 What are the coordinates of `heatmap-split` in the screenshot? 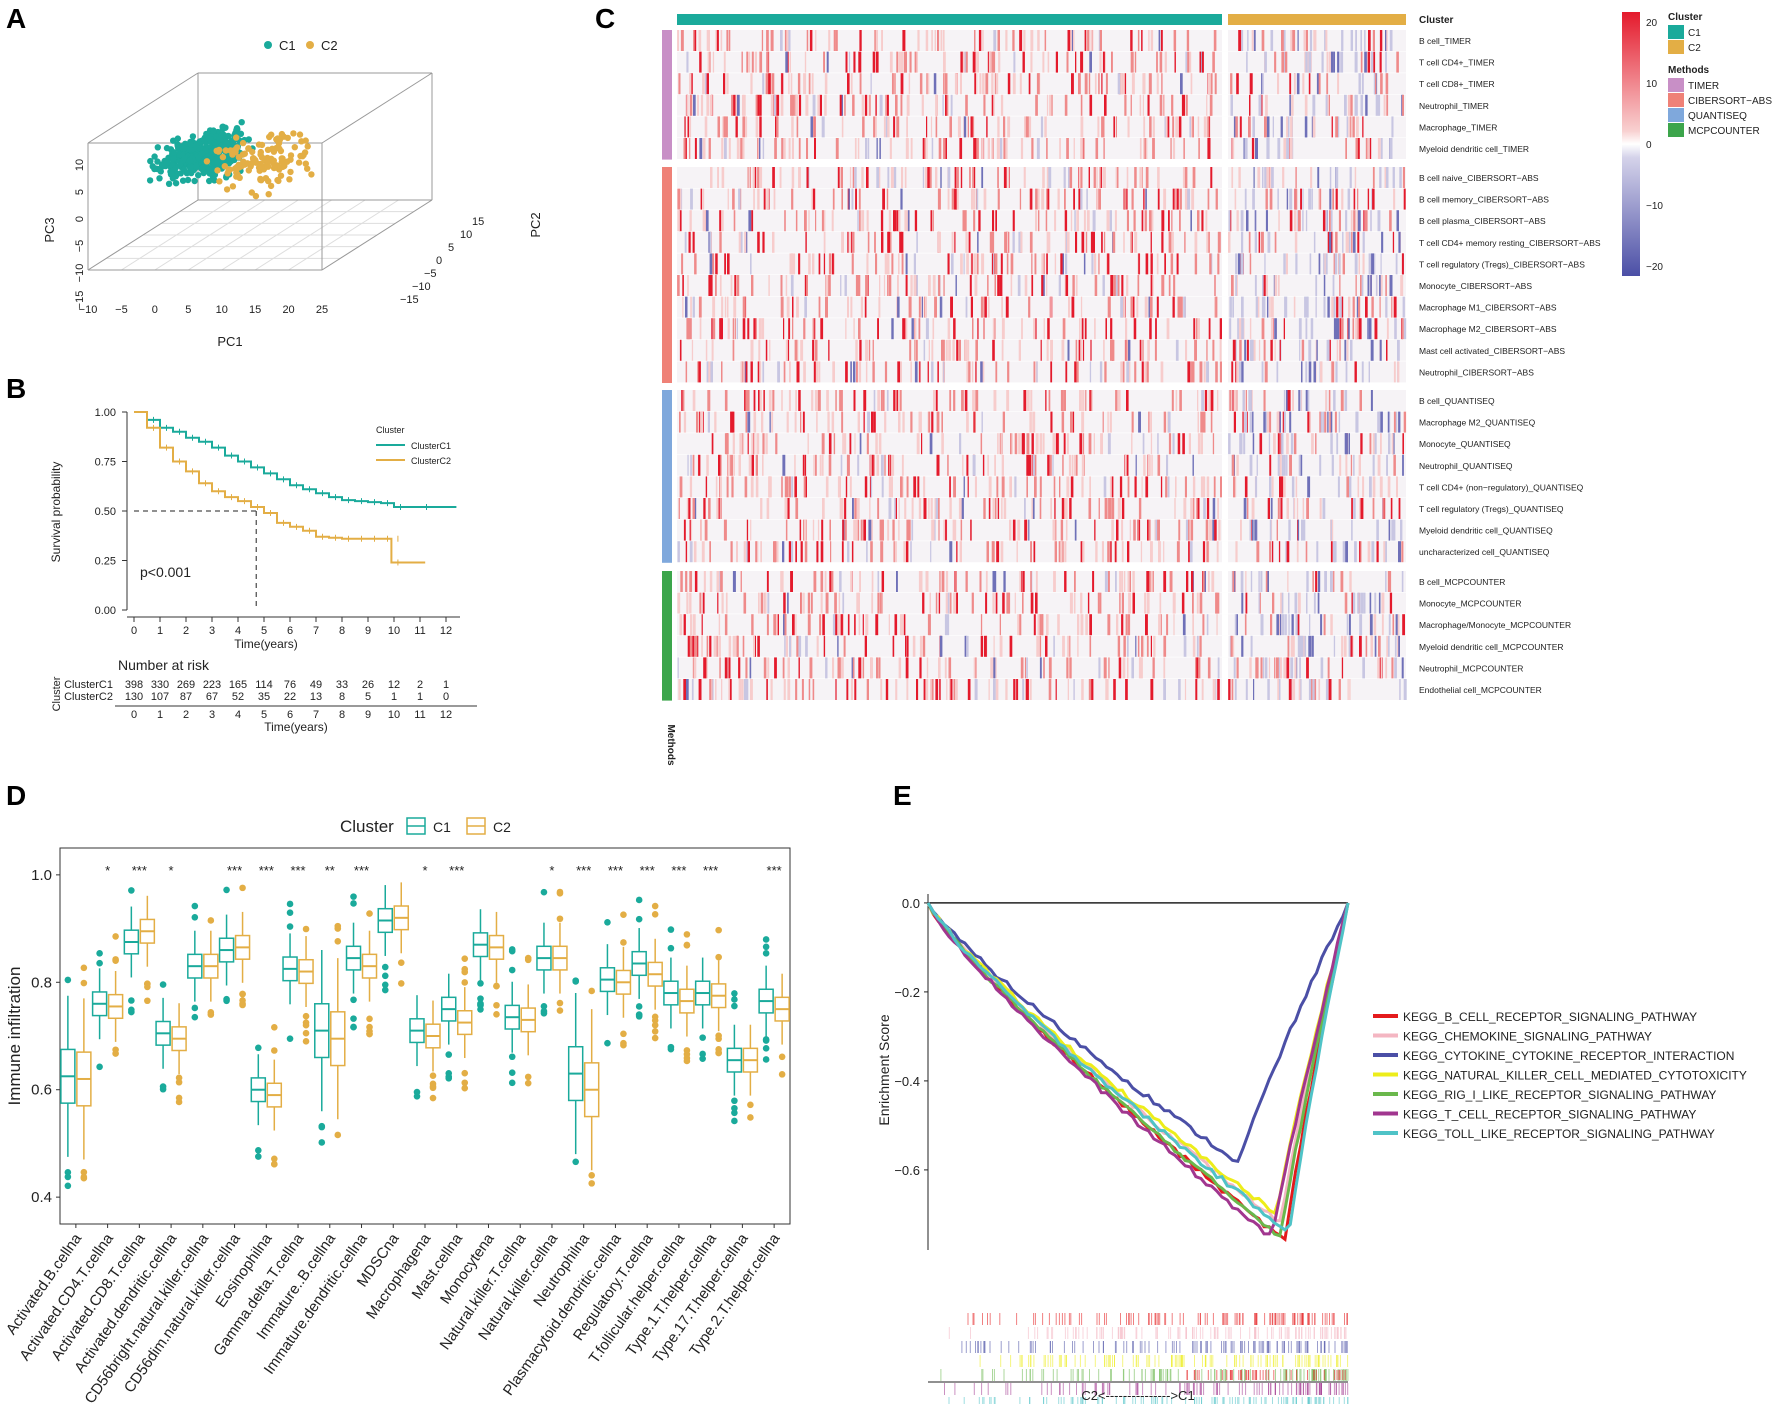 It's located at (1225, 372).